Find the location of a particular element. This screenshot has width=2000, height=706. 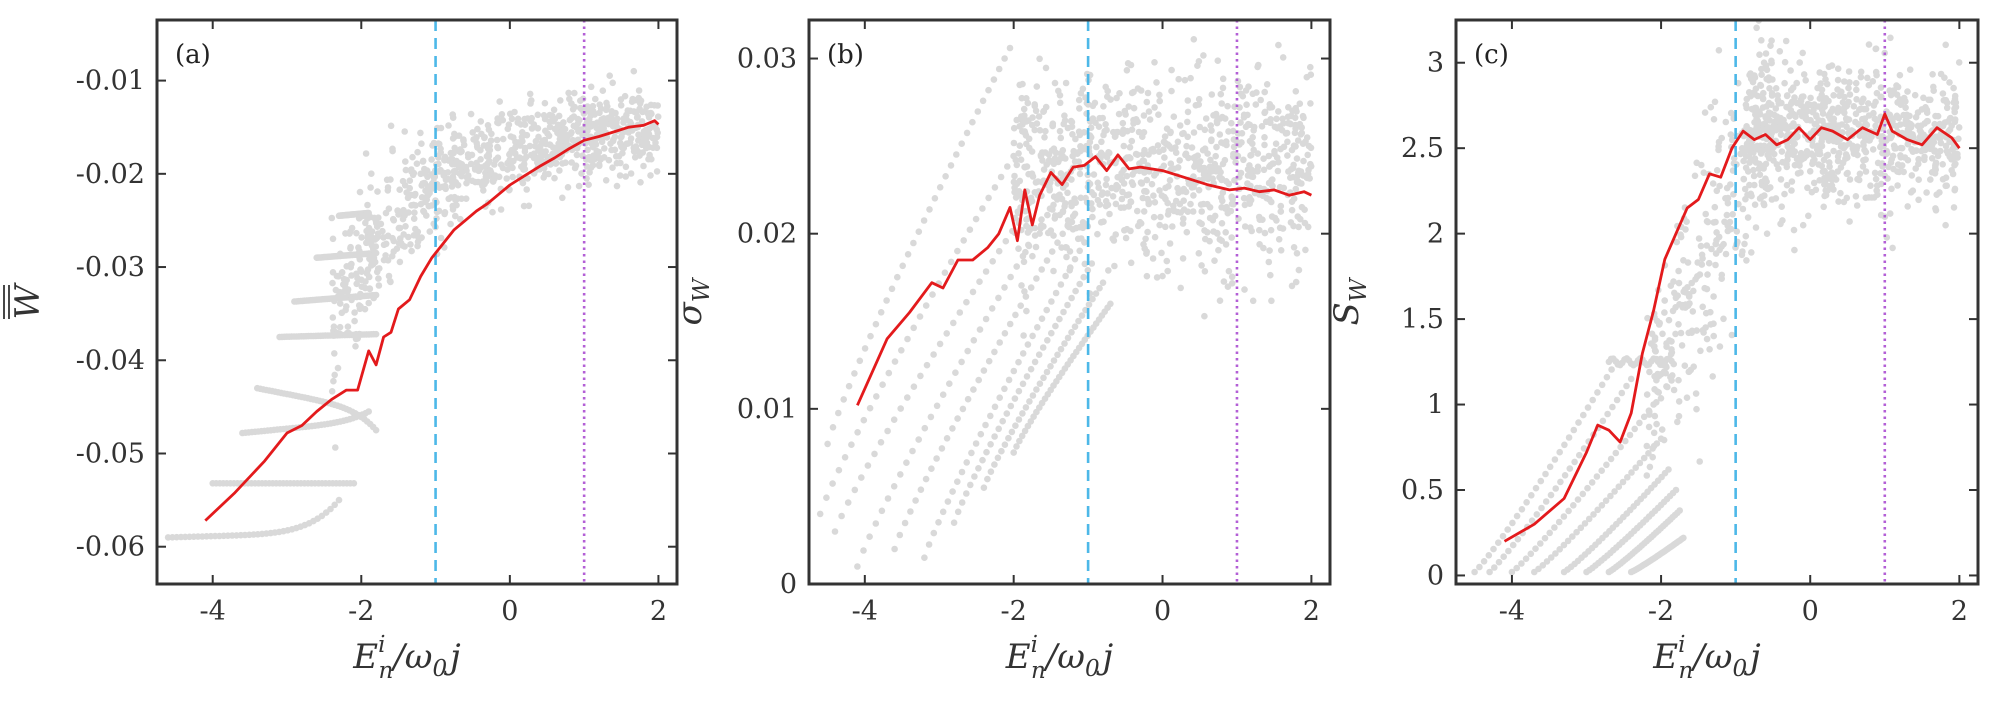

x-axis-label-part: /ω is located at coordinates (411, 657).